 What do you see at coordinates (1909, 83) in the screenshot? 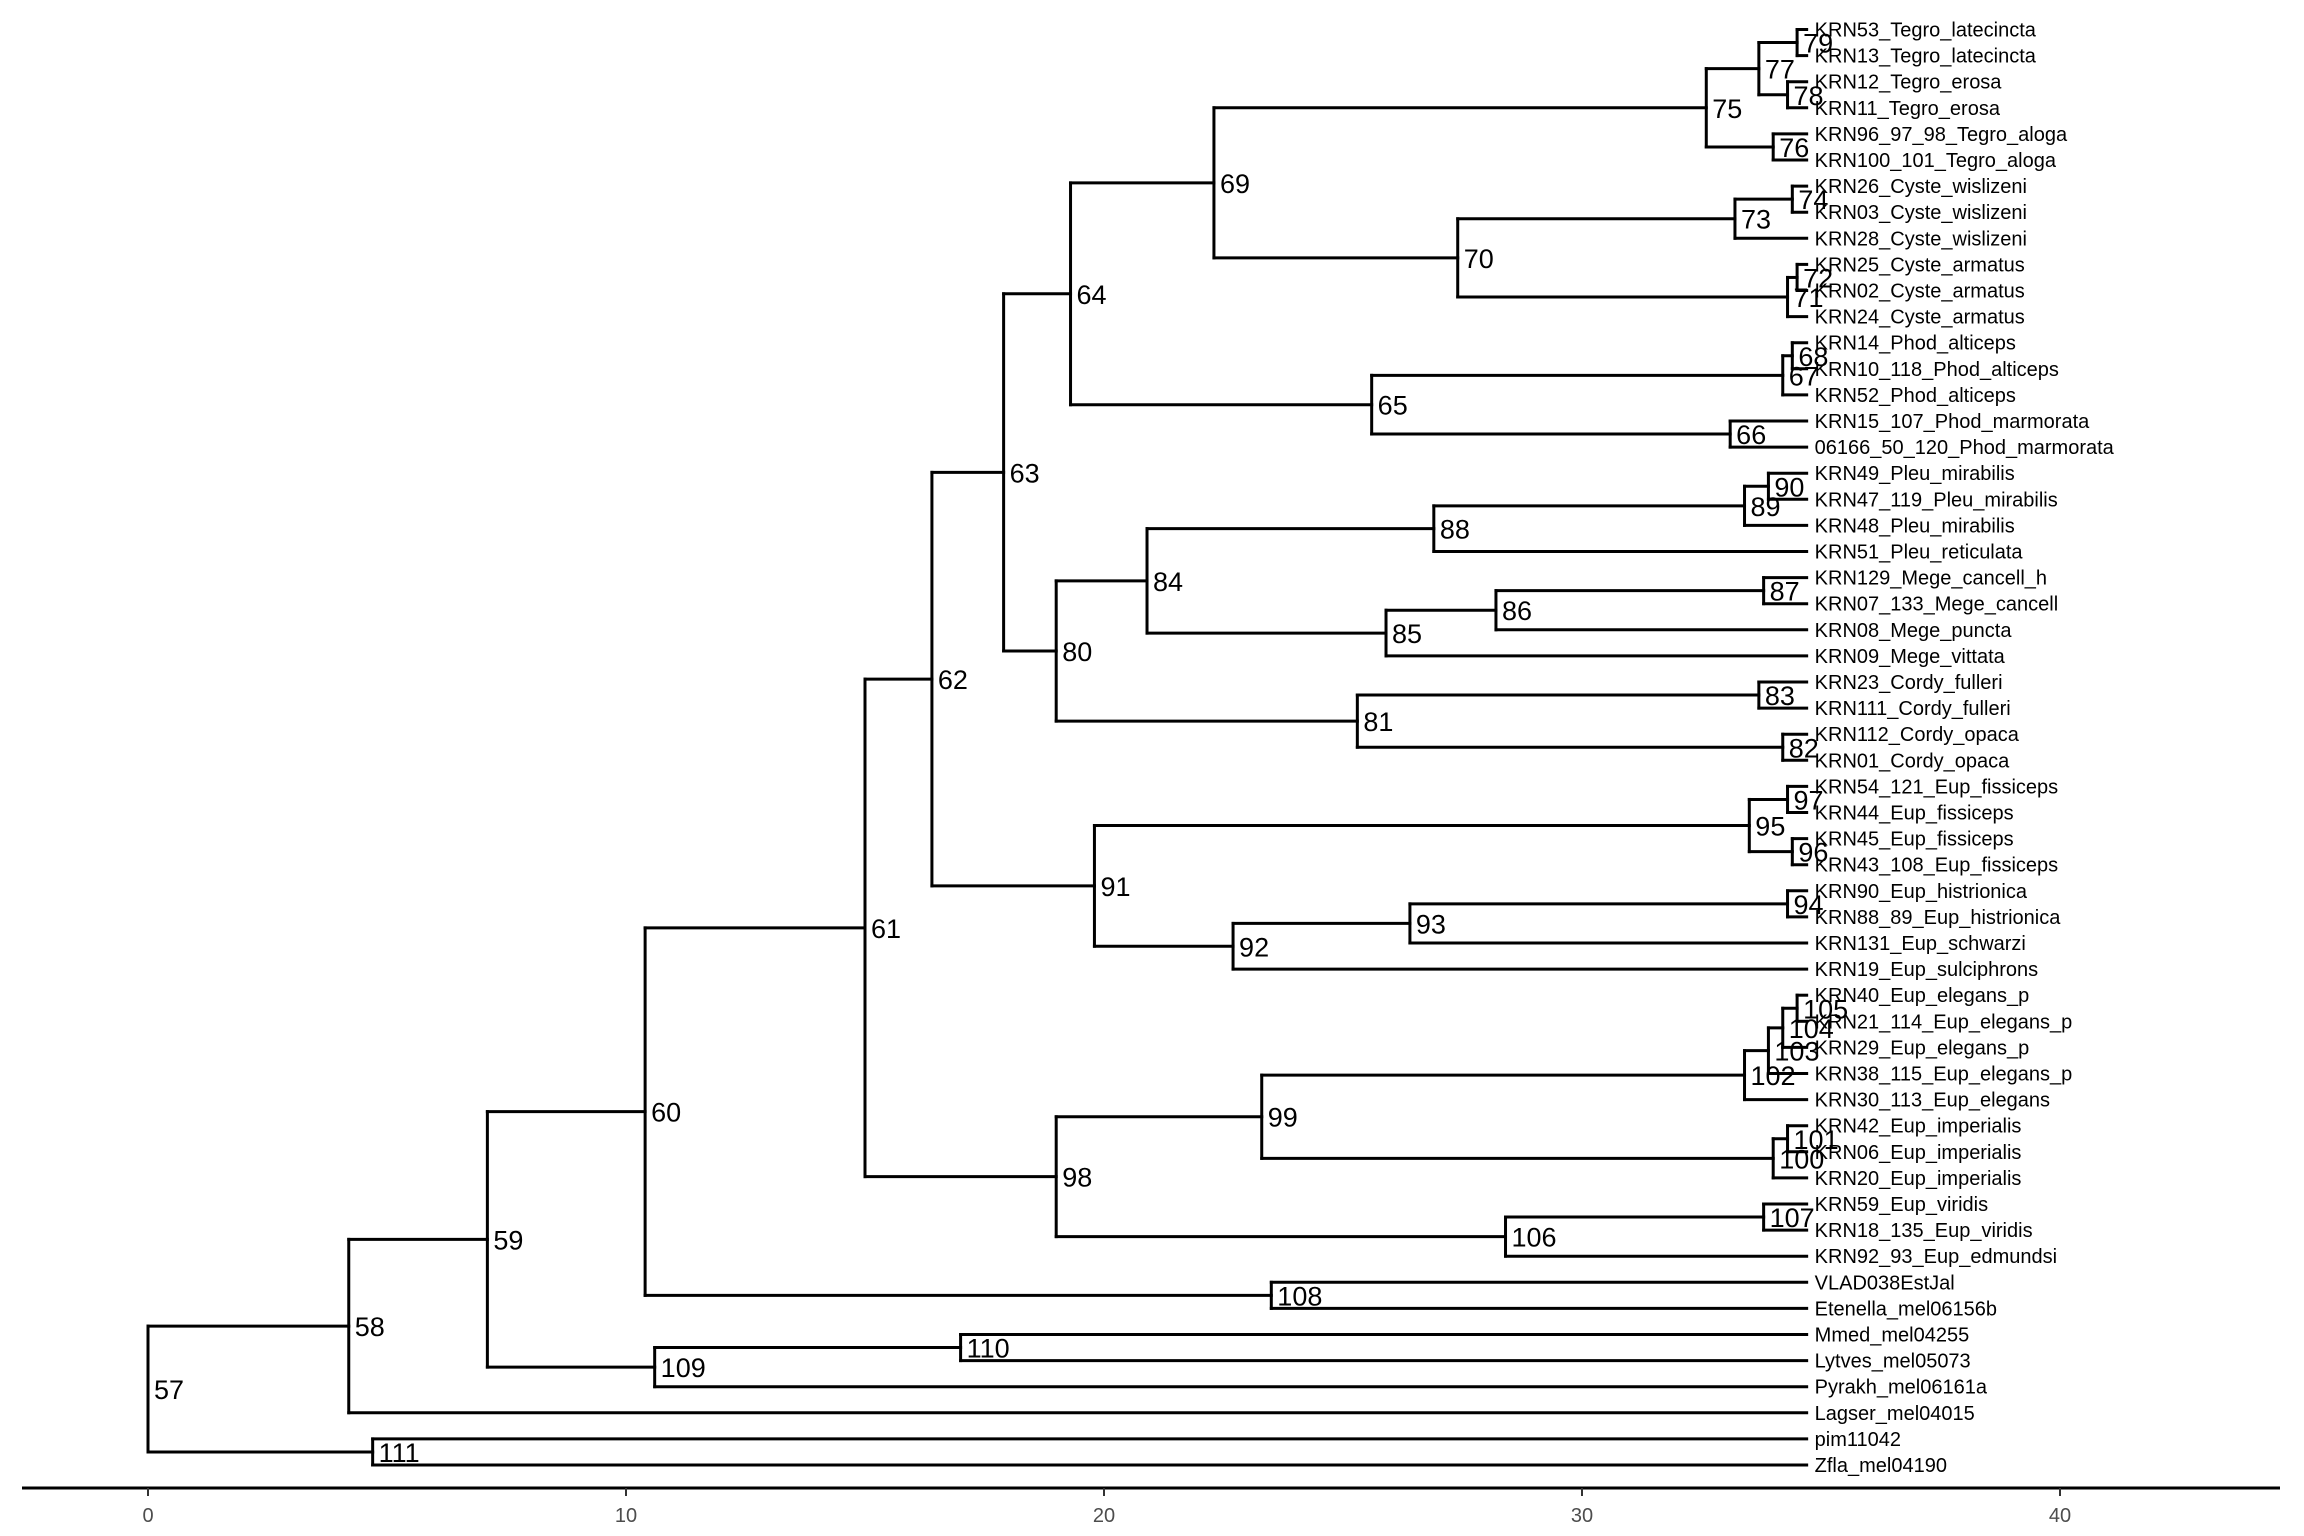
I see `tip-label: KRN12_Tegro_erosa` at bounding box center [1909, 83].